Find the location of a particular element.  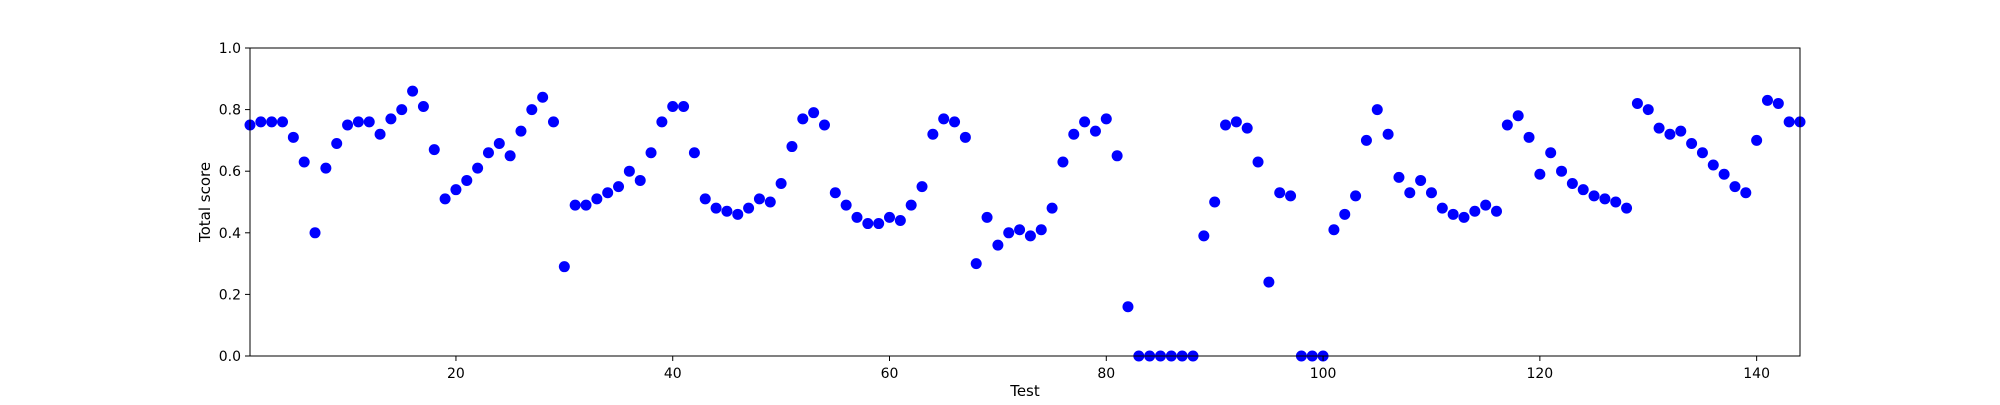

x-axis: 20 40 60 80 100 120 140 is located at coordinates (1108, 369).